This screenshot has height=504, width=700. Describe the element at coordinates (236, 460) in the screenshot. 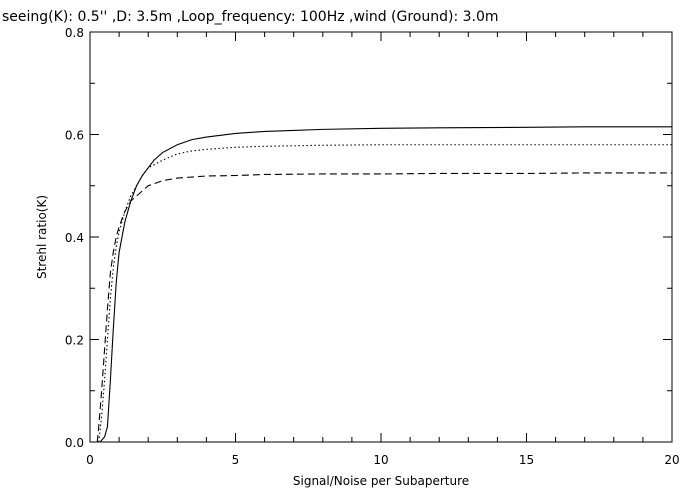

I see `x-tick-label: 5` at that location.